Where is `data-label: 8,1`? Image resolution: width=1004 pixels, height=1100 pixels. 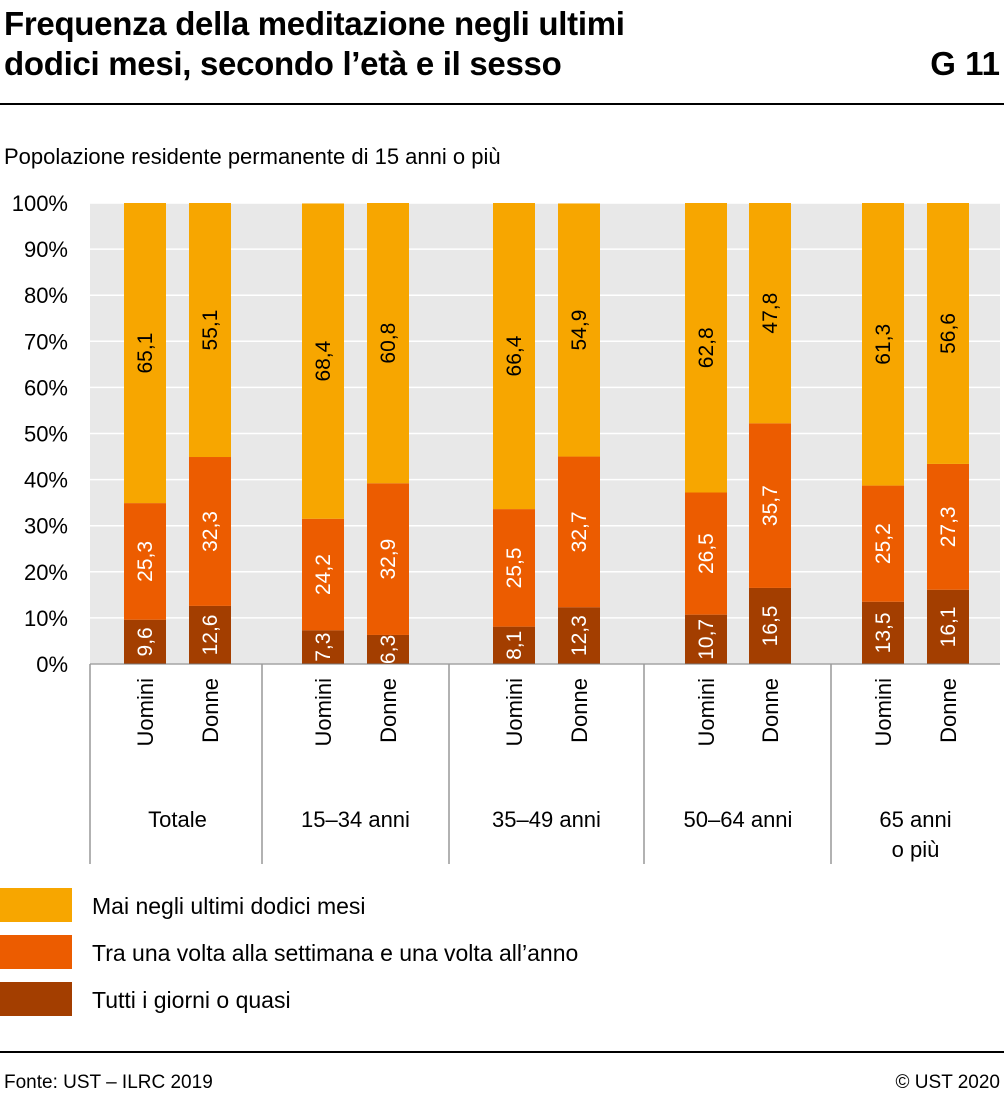
data-label: 8,1 is located at coordinates (514, 645).